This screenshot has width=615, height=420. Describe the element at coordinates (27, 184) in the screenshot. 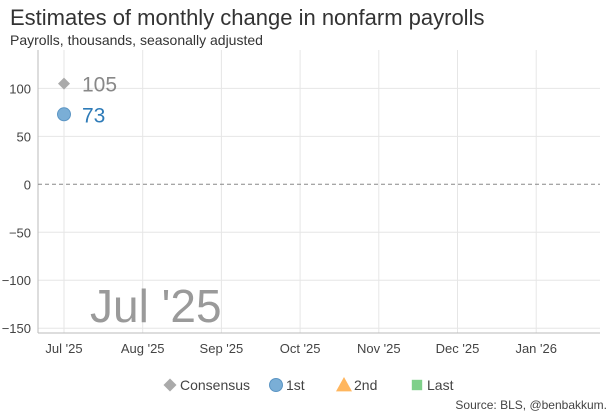

I see `y-tick-label: 0` at that location.